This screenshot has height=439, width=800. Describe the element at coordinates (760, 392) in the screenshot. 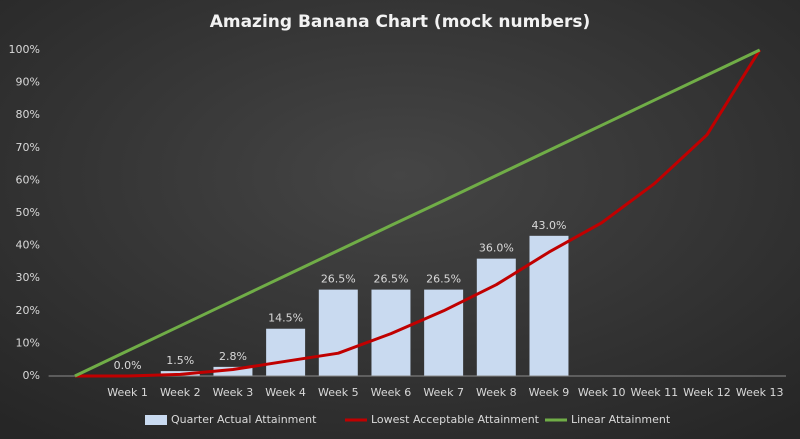

I see `x-tick-label: Week 13` at that location.